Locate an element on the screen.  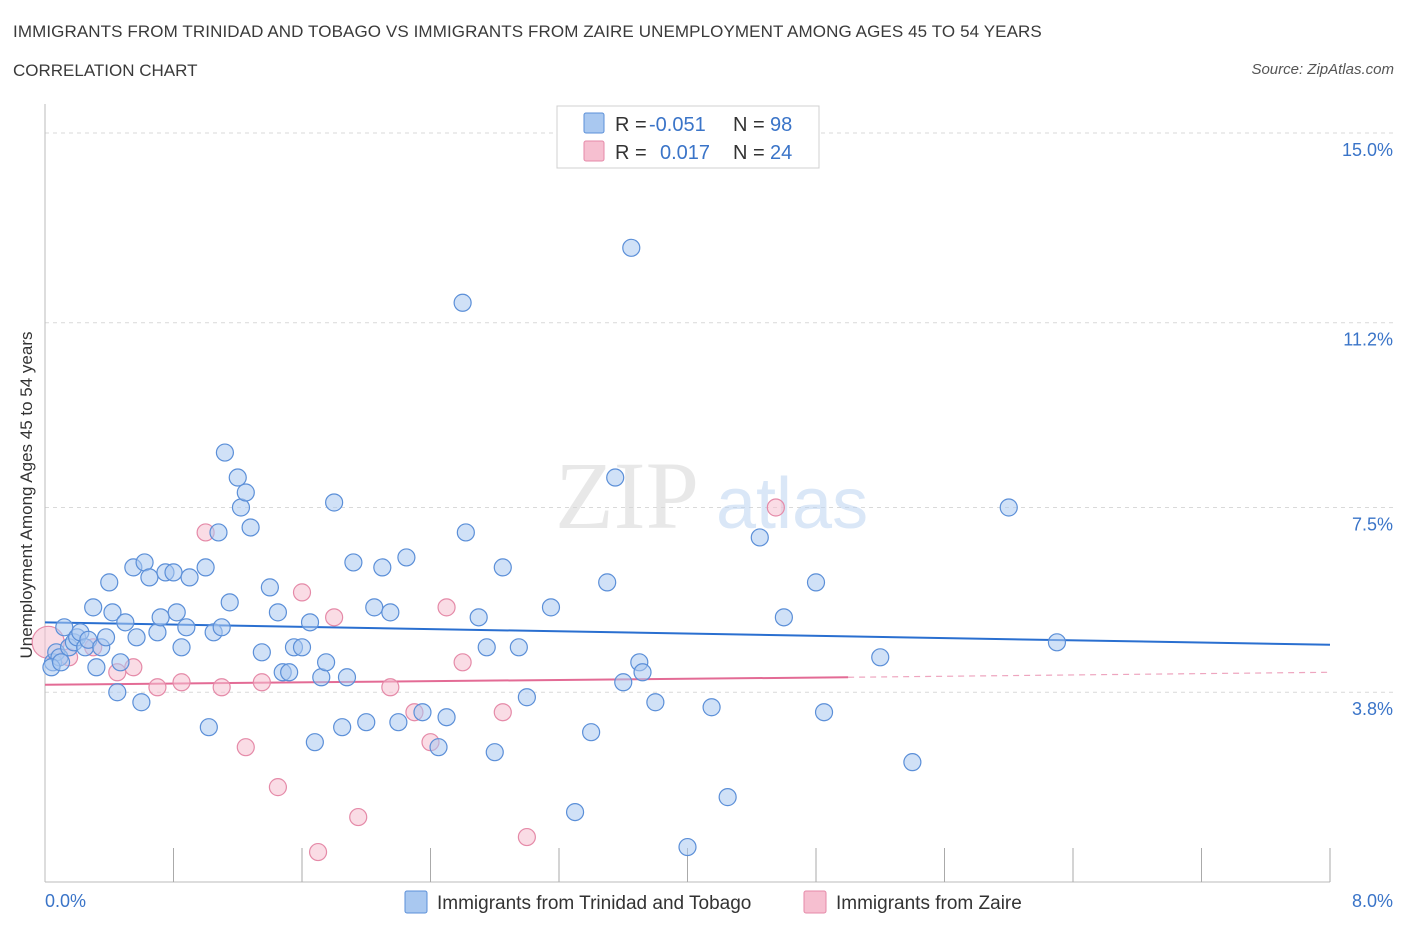
watermark: ZIP atlas is located at coordinates (711, 495).